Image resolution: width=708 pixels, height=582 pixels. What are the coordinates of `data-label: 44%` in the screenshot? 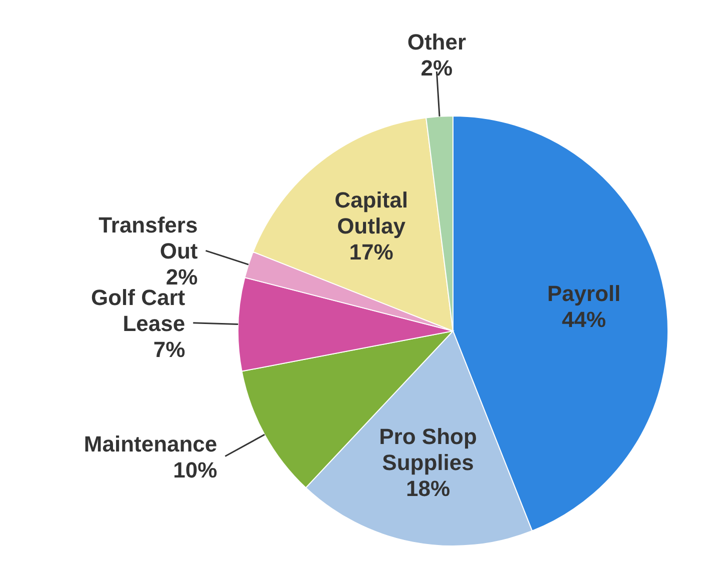 It's located at (584, 319).